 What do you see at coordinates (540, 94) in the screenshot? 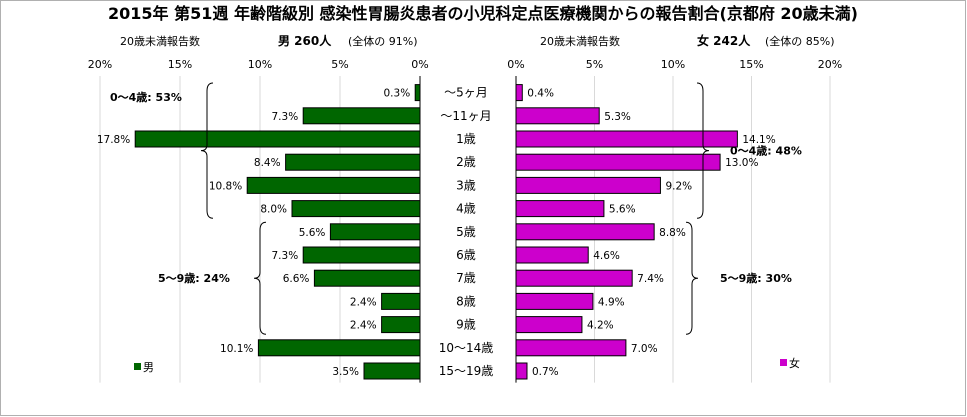
I see `female-data-label: 0.4%` at bounding box center [540, 94].